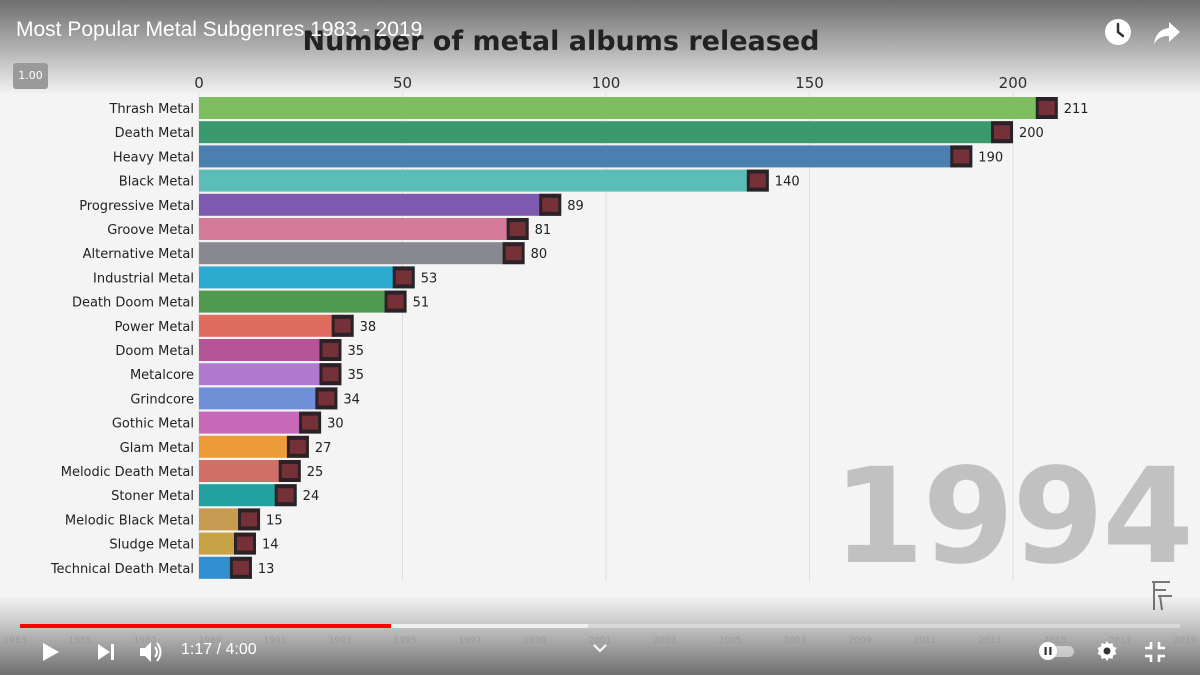 The image size is (1200, 675). I want to click on category-label: Doom Metal, so click(154, 351).